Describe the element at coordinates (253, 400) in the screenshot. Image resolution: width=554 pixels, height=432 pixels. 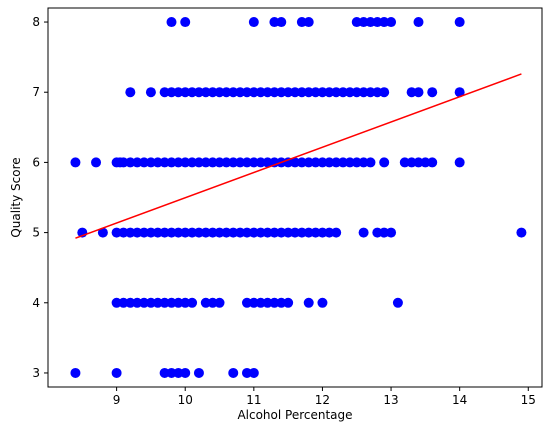
I see `x-tick-label: 11` at that location.